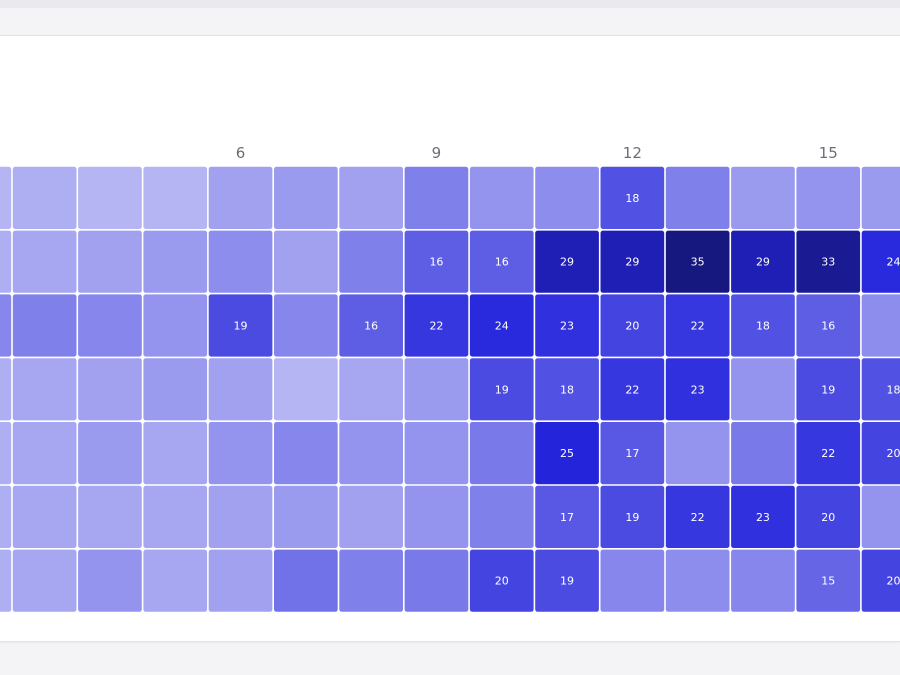  I want to click on x-tick-label: 12, so click(632, 153).